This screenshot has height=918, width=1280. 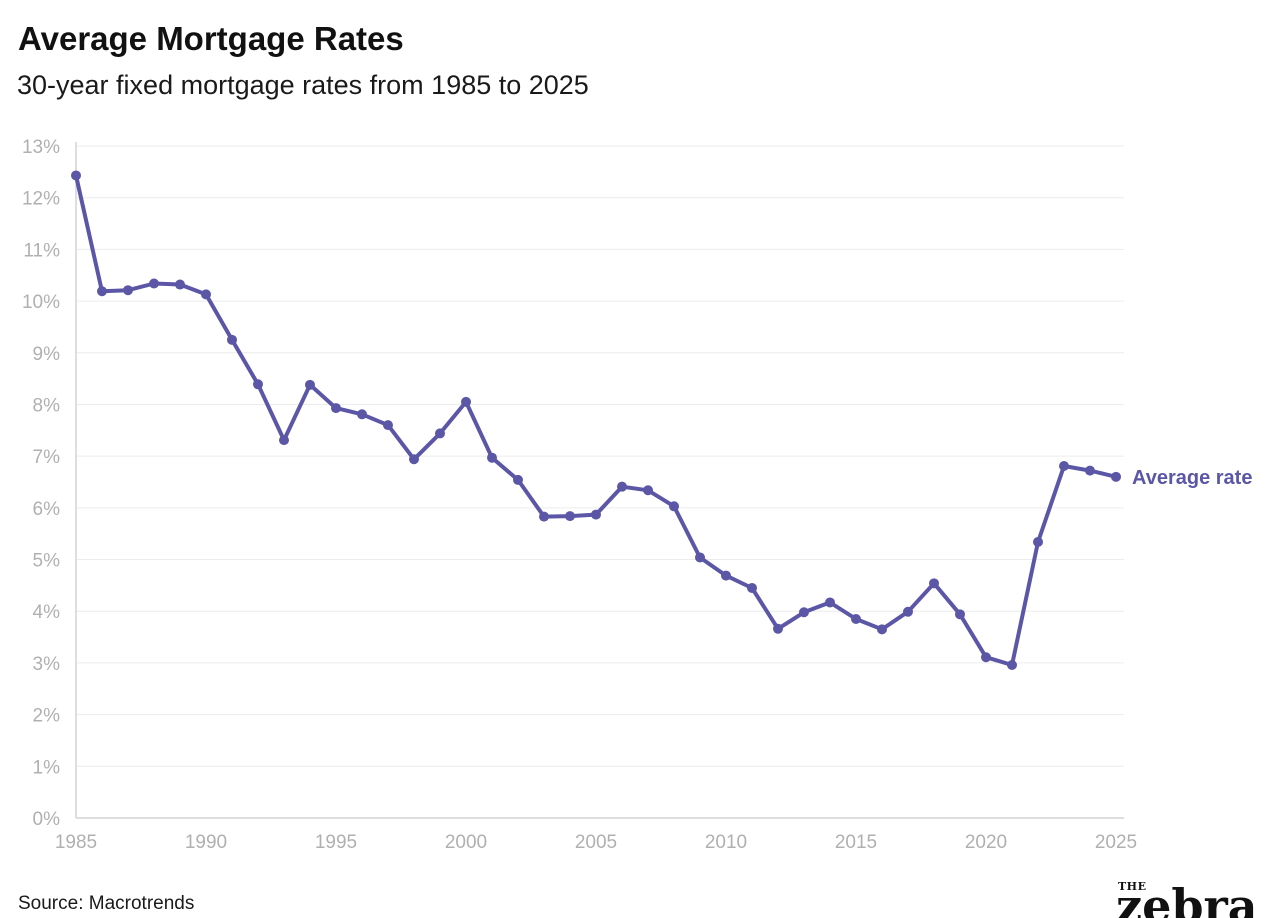 I want to click on data-point-2009, so click(x=700, y=557).